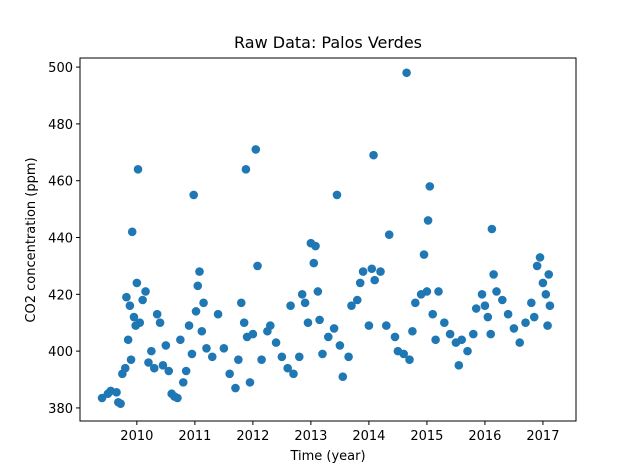 Image resolution: width=640 pixels, height=472 pixels. What do you see at coordinates (60, 409) in the screenshot?
I see `y-tick-label: 380` at bounding box center [60, 409].